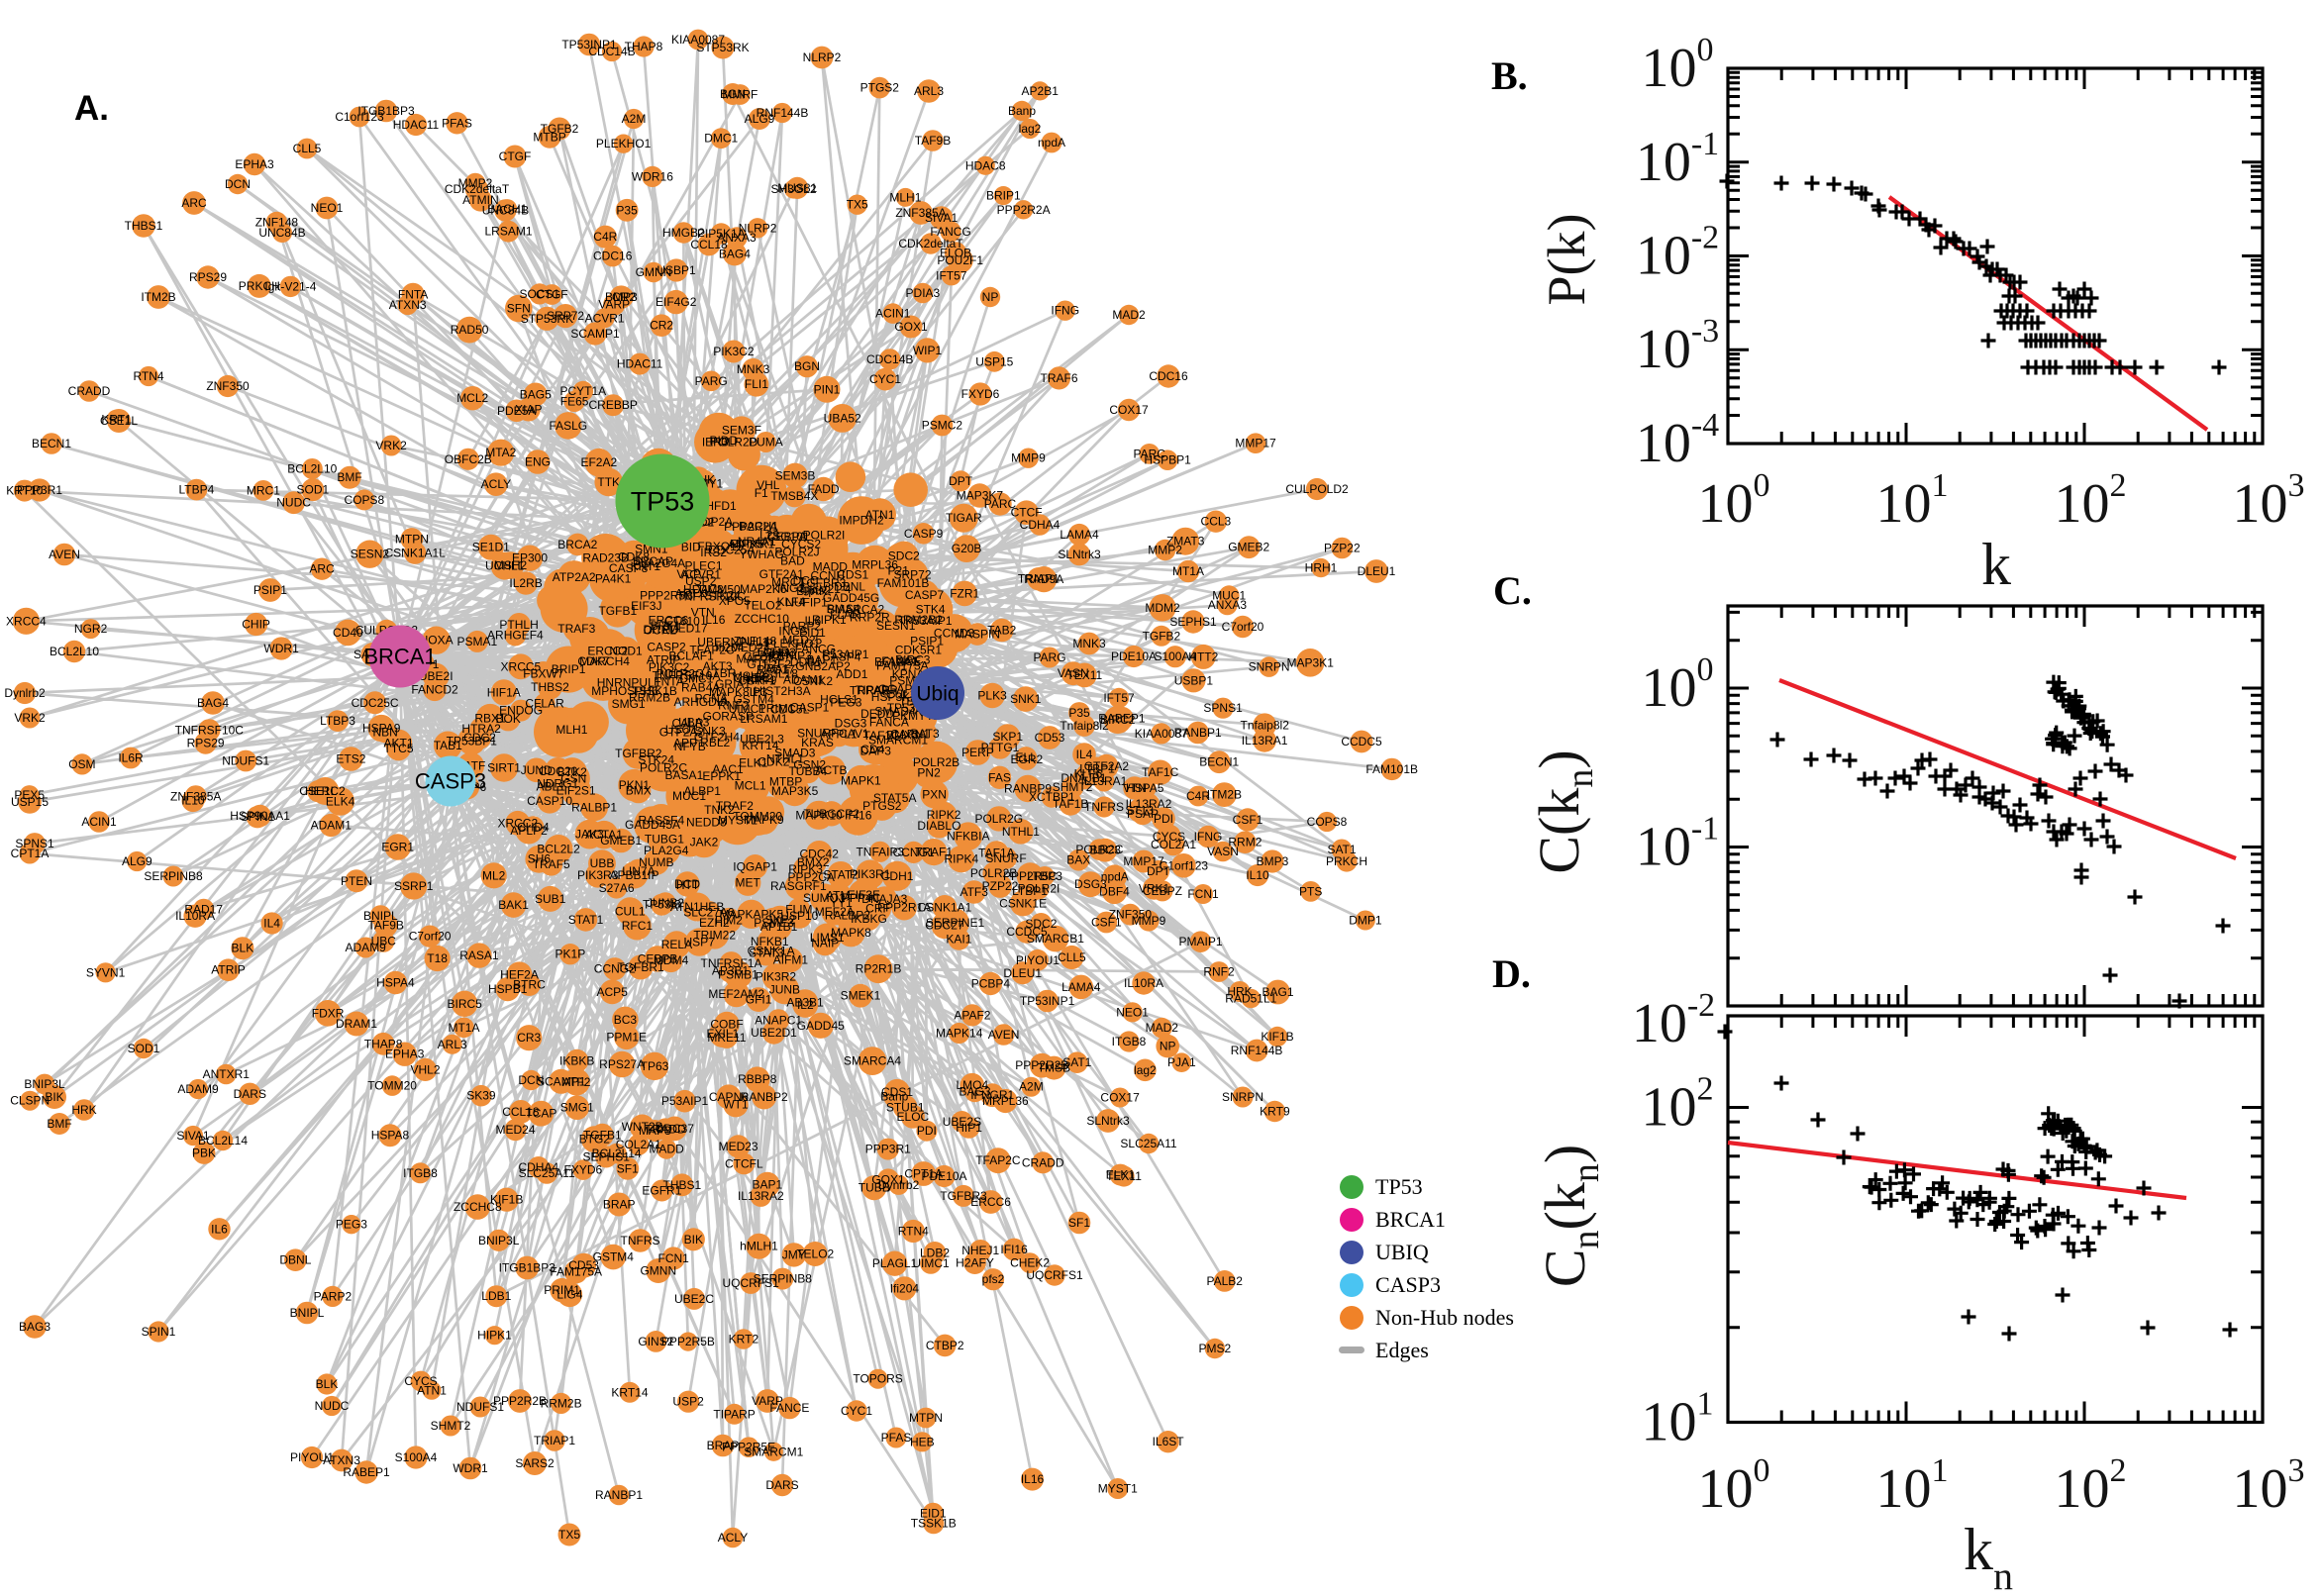 The width and height of the screenshot is (2323, 1596). I want to click on svg-text: USBP1, so click(1194, 680).